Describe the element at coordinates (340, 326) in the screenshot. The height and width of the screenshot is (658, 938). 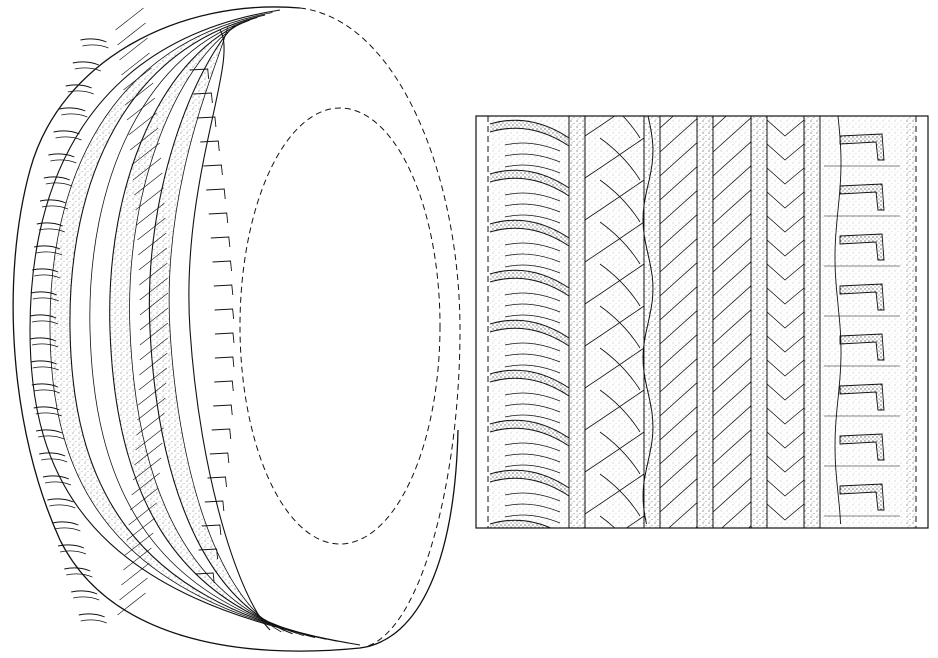
I see `tire-bead-opening-broken-line` at that location.